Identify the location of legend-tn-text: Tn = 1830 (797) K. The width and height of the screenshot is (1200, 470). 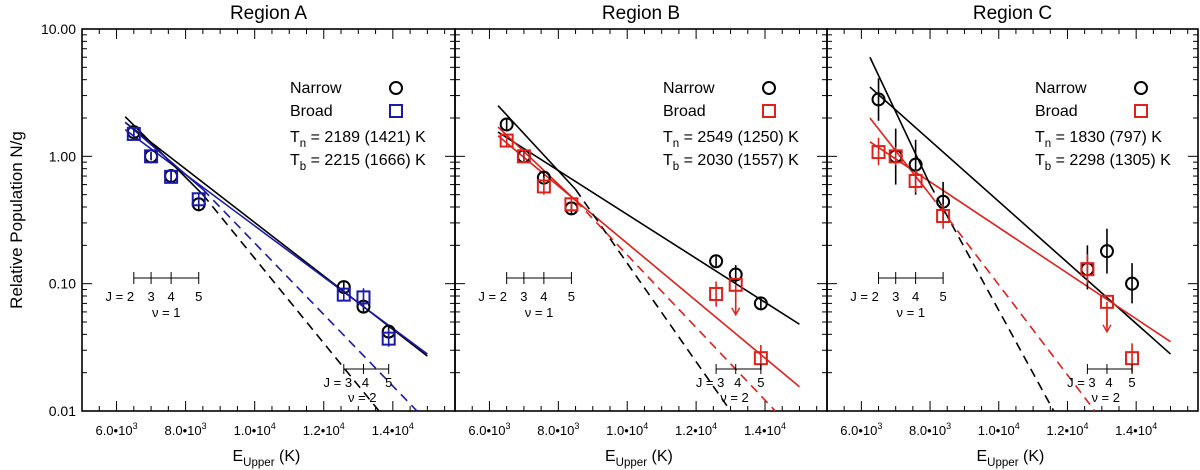
(1098, 139).